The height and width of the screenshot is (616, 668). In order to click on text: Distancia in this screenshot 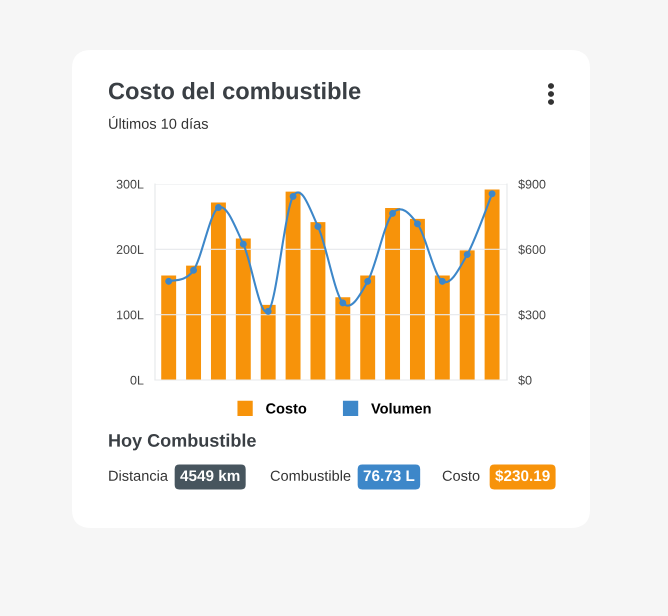, I will do `click(138, 475)`.